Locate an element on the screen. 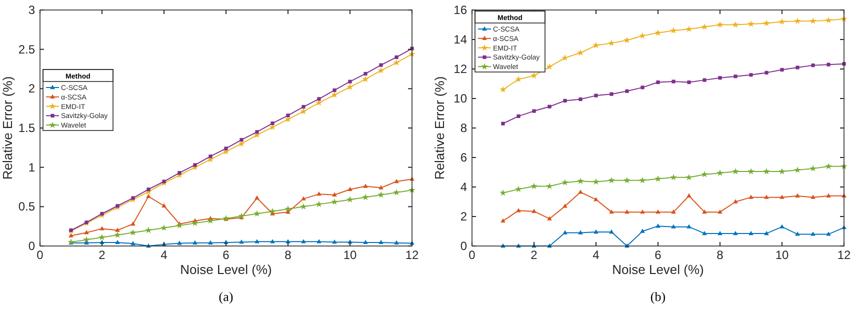  y-tick-label: 2.5 is located at coordinates (27, 49).